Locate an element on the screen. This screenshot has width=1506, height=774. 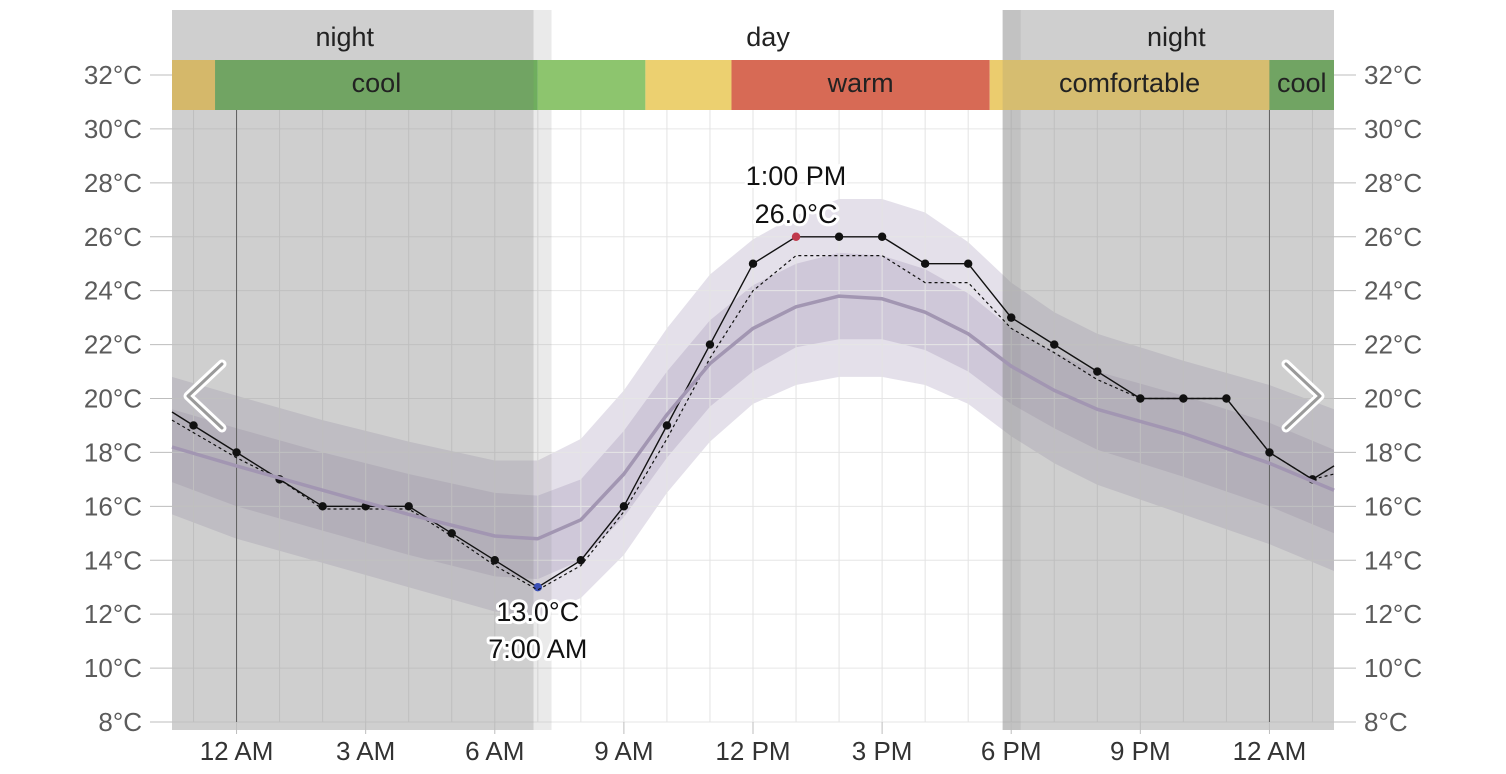
navigation is located at coordinates (754, 396).